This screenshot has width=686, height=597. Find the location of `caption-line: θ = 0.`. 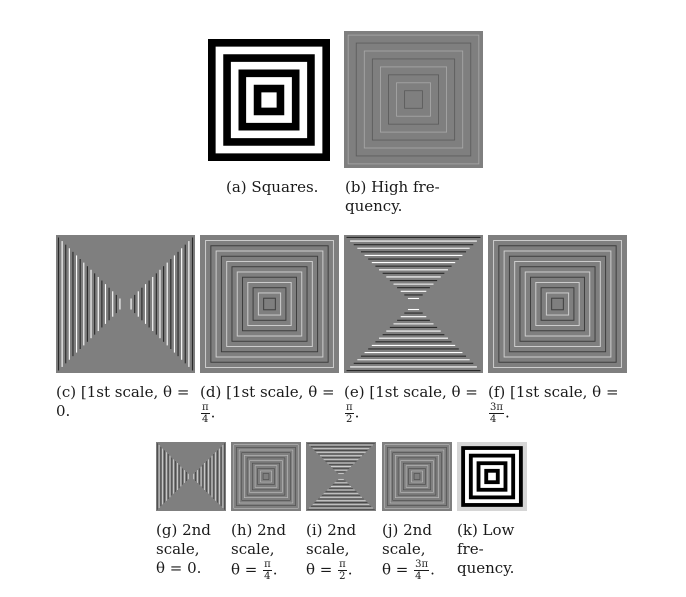

caption-line: θ = 0. is located at coordinates (179, 568).